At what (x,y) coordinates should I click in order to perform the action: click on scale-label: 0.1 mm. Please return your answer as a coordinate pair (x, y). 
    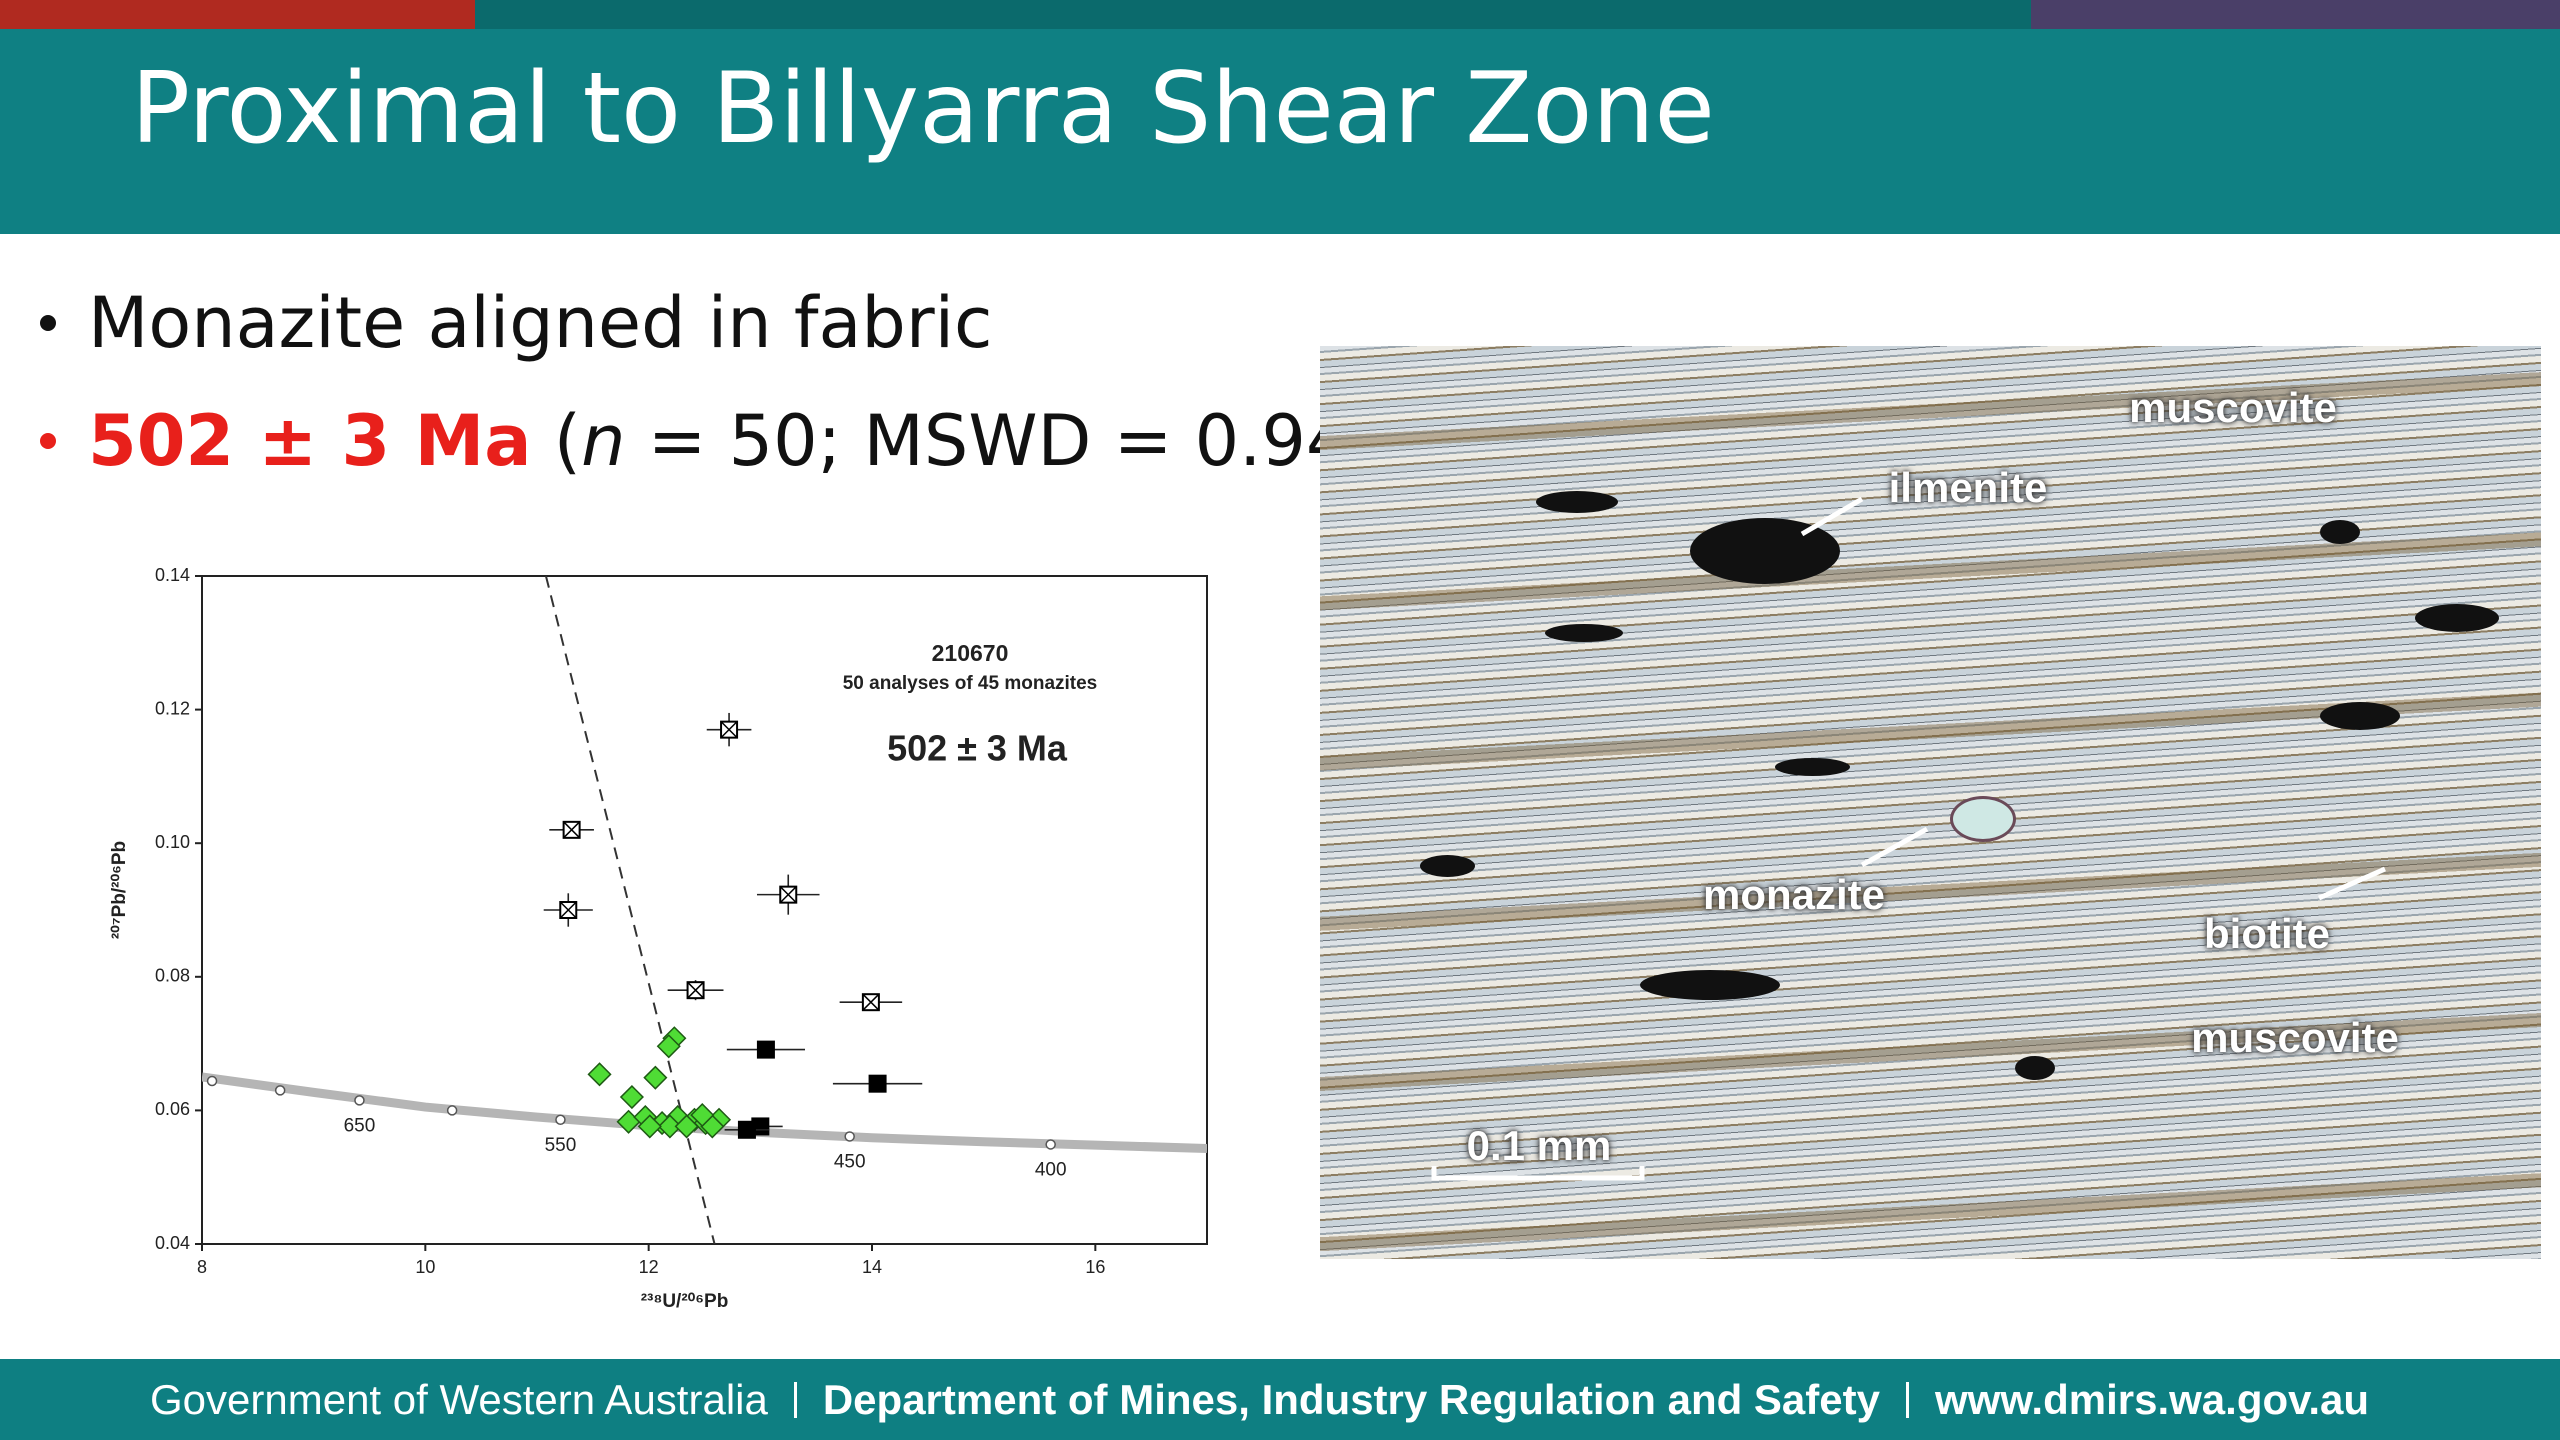
    Looking at the image, I should click on (1539, 1145).